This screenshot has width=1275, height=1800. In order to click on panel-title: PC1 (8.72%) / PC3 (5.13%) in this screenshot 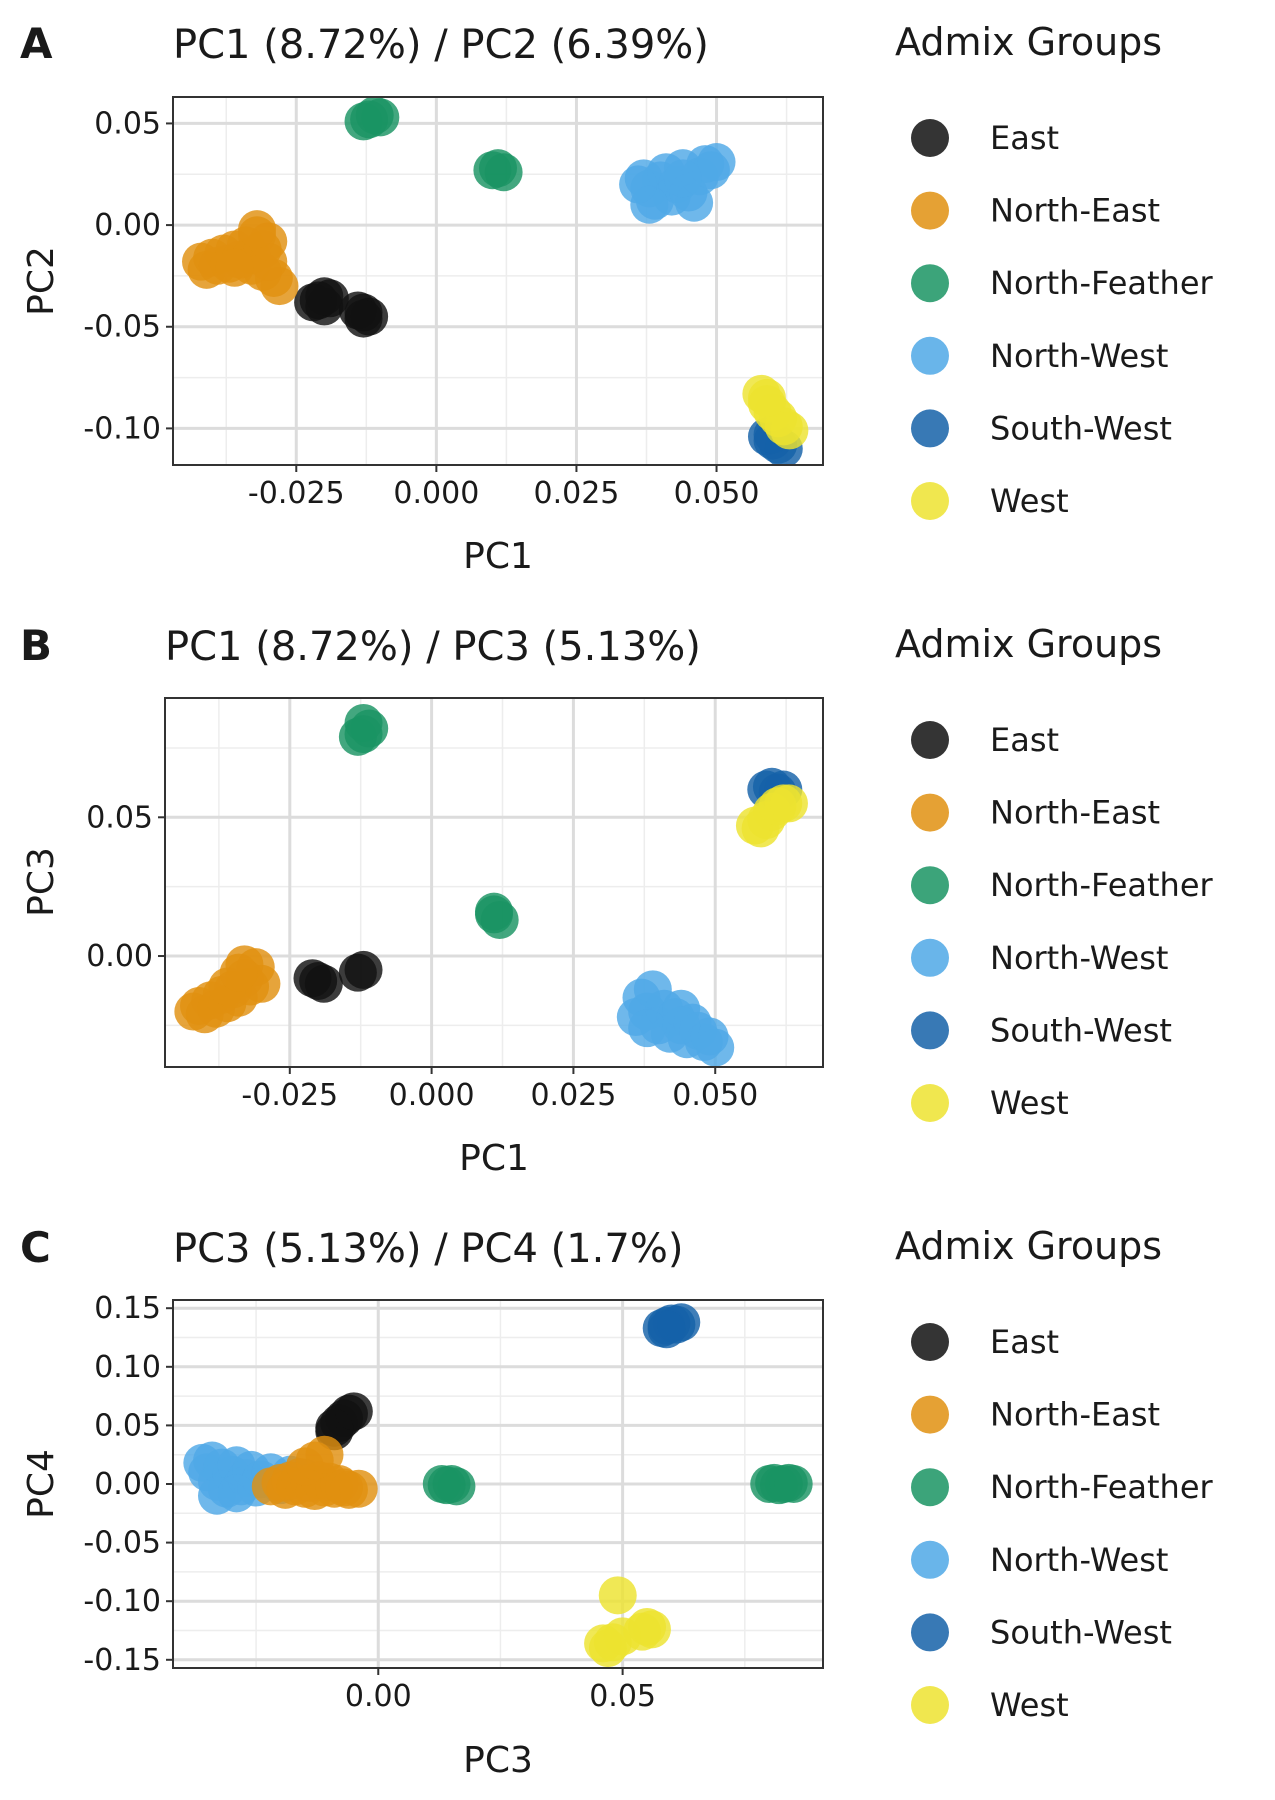, I will do `click(433, 647)`.